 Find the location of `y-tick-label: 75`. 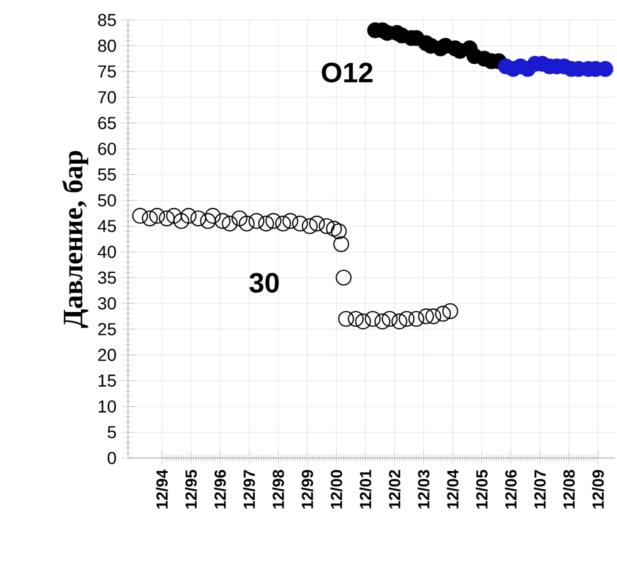

y-tick-label: 75 is located at coordinates (107, 71).